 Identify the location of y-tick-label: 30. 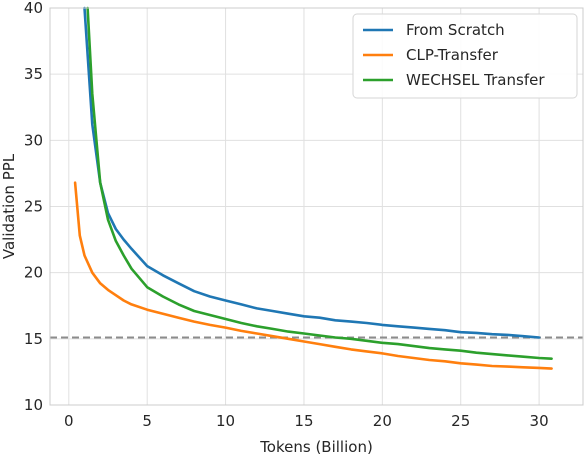
(33, 140).